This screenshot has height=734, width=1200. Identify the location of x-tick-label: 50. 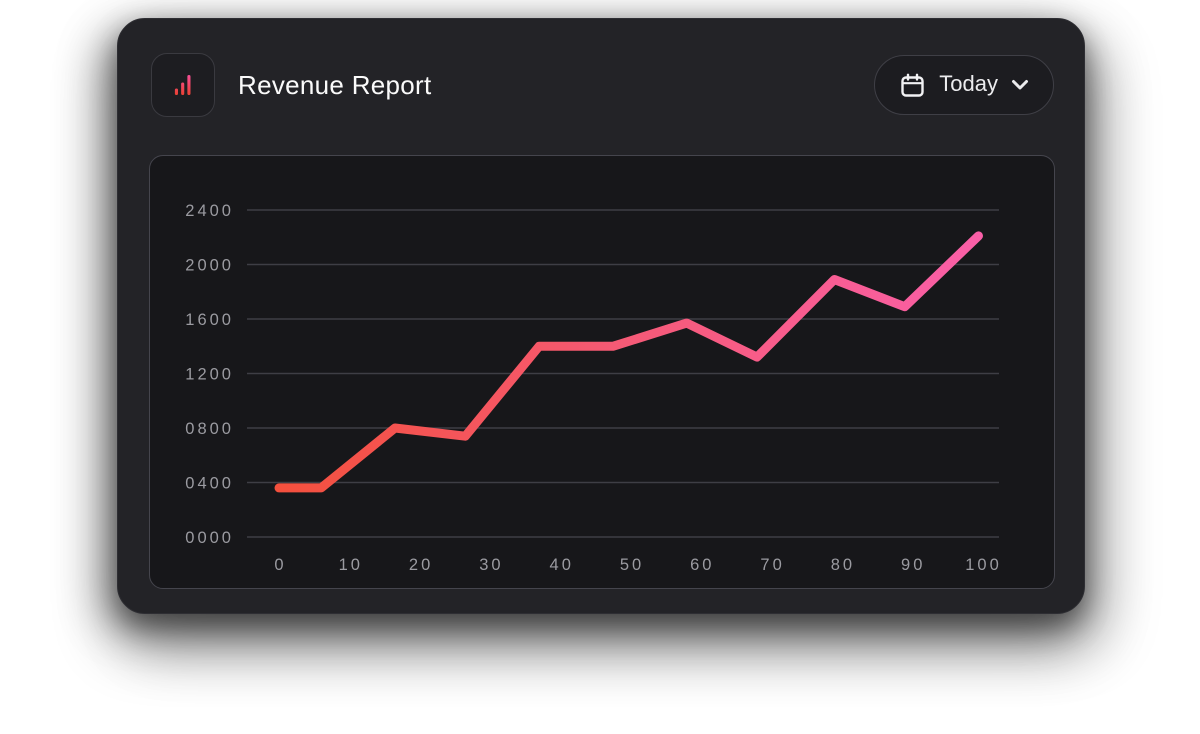
(632, 565).